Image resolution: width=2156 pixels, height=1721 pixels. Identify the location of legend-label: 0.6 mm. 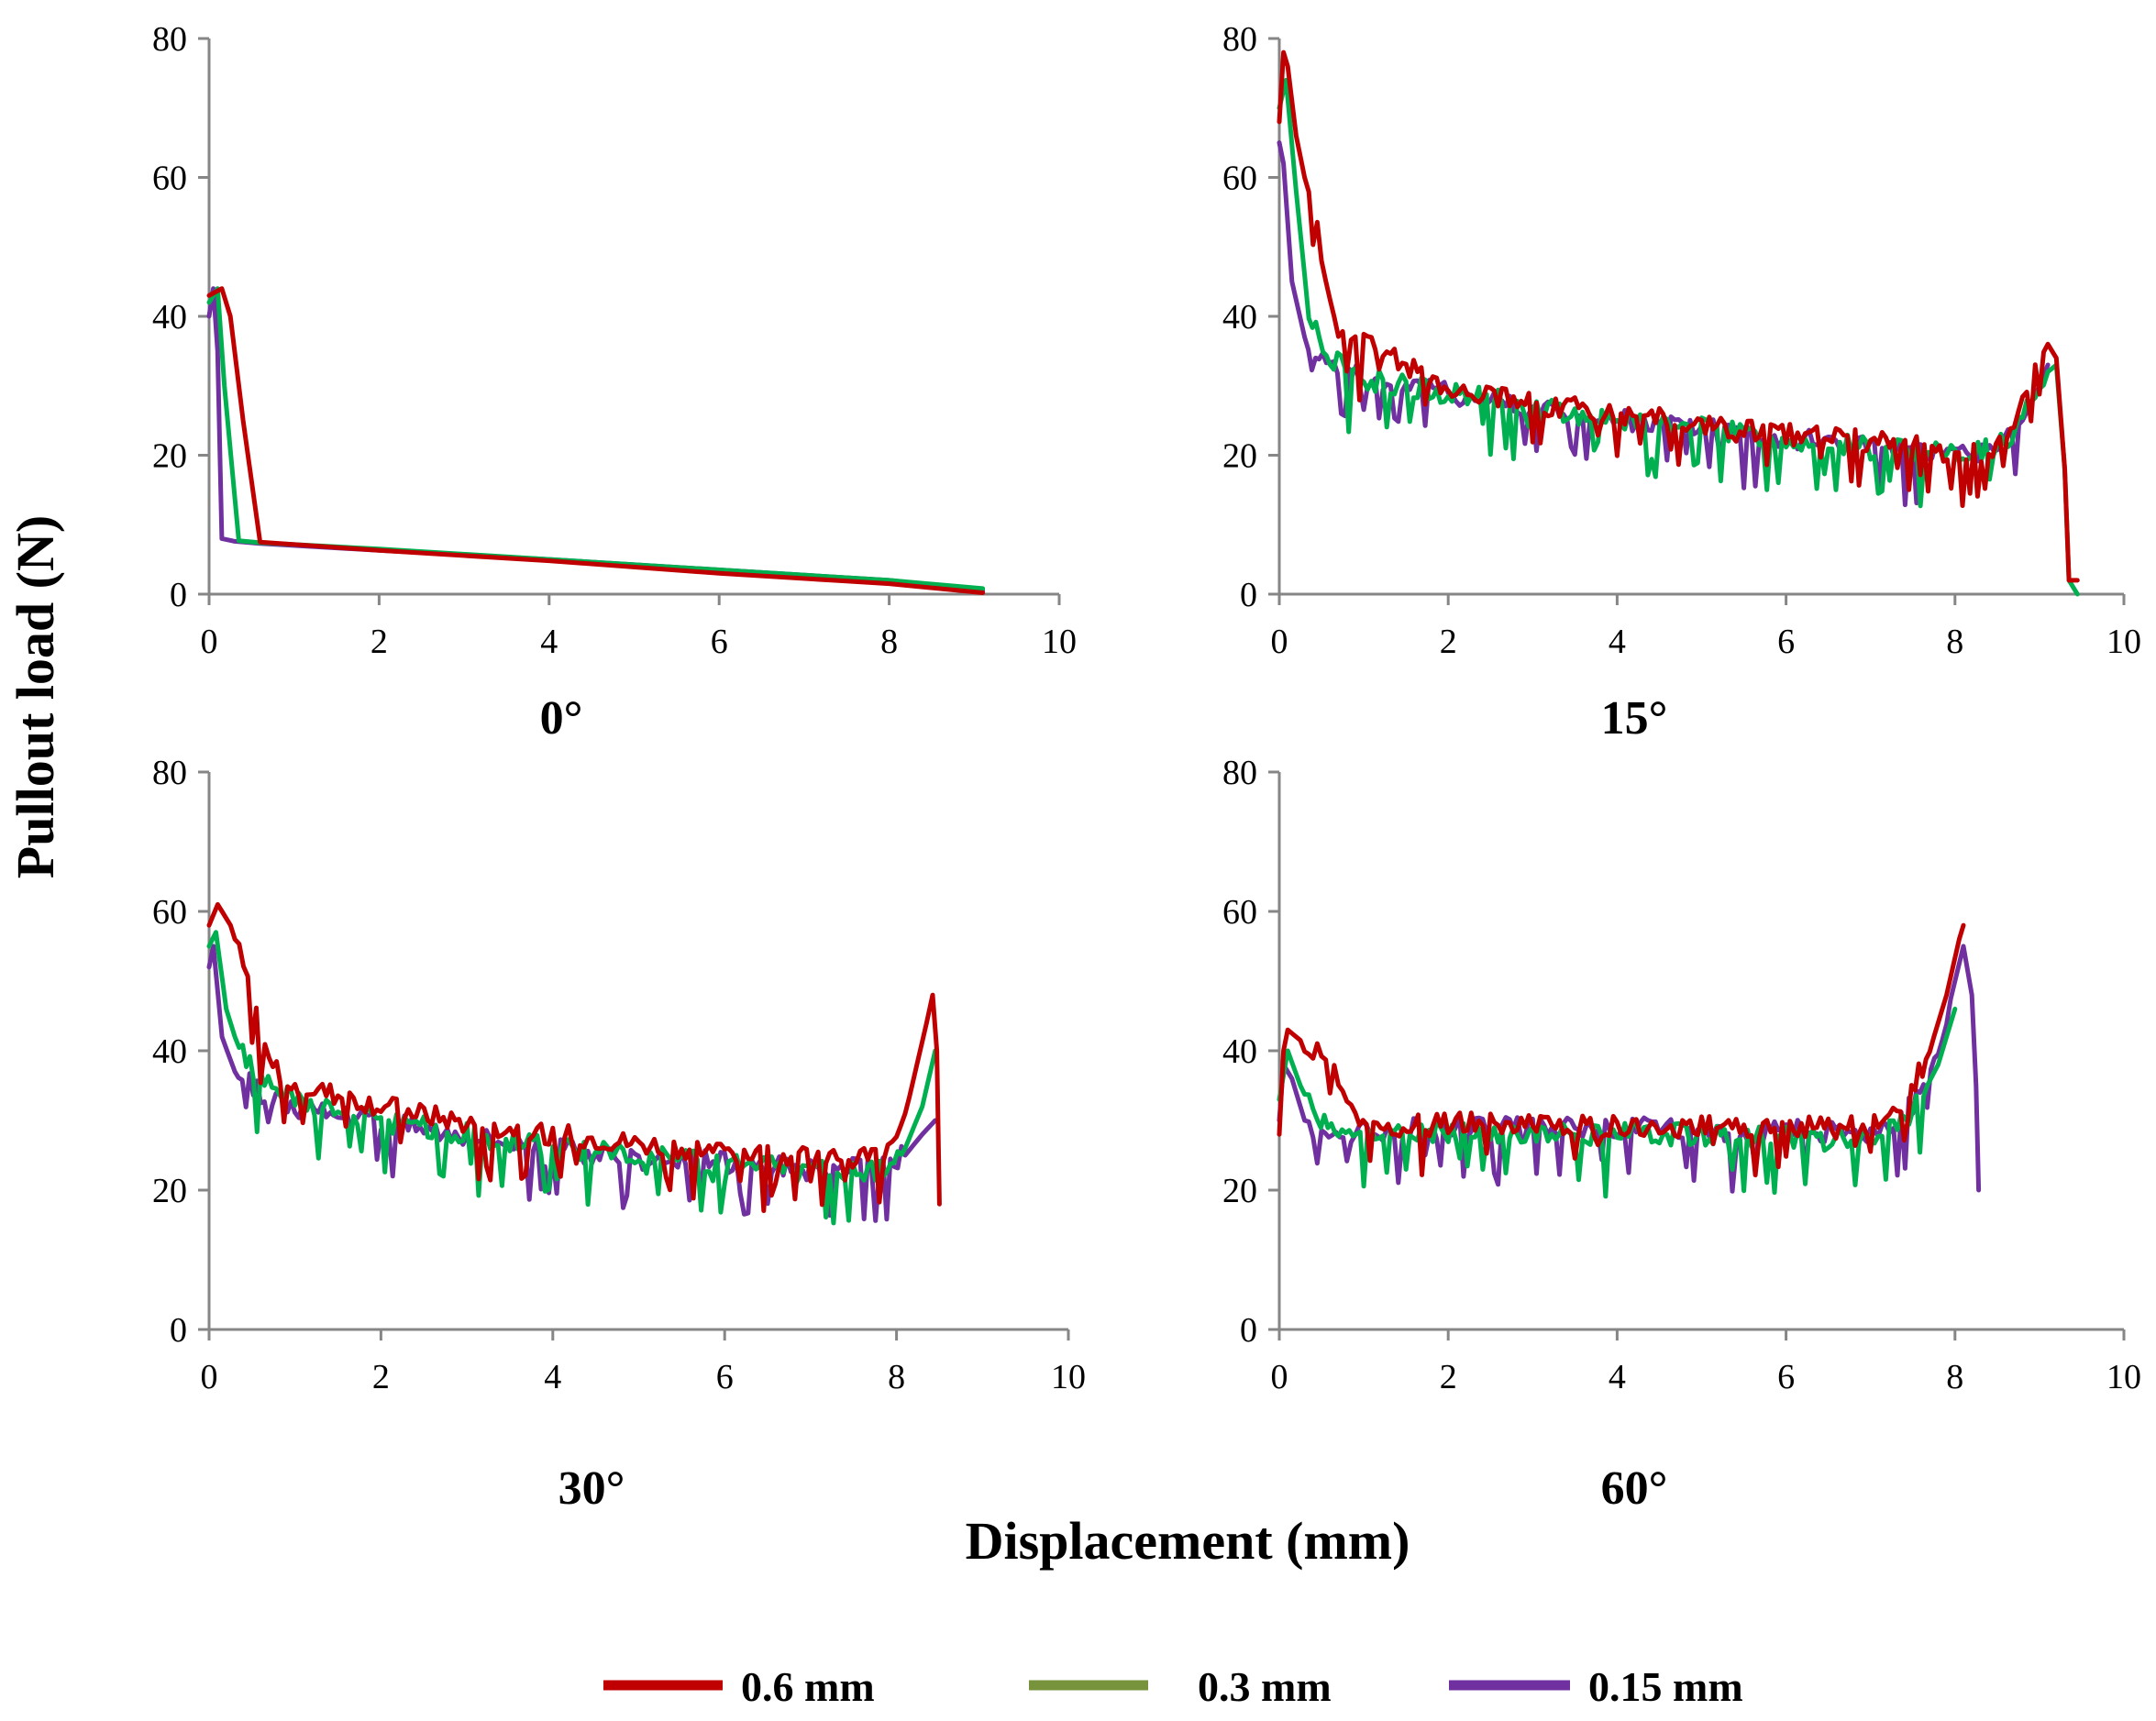
(808, 1686).